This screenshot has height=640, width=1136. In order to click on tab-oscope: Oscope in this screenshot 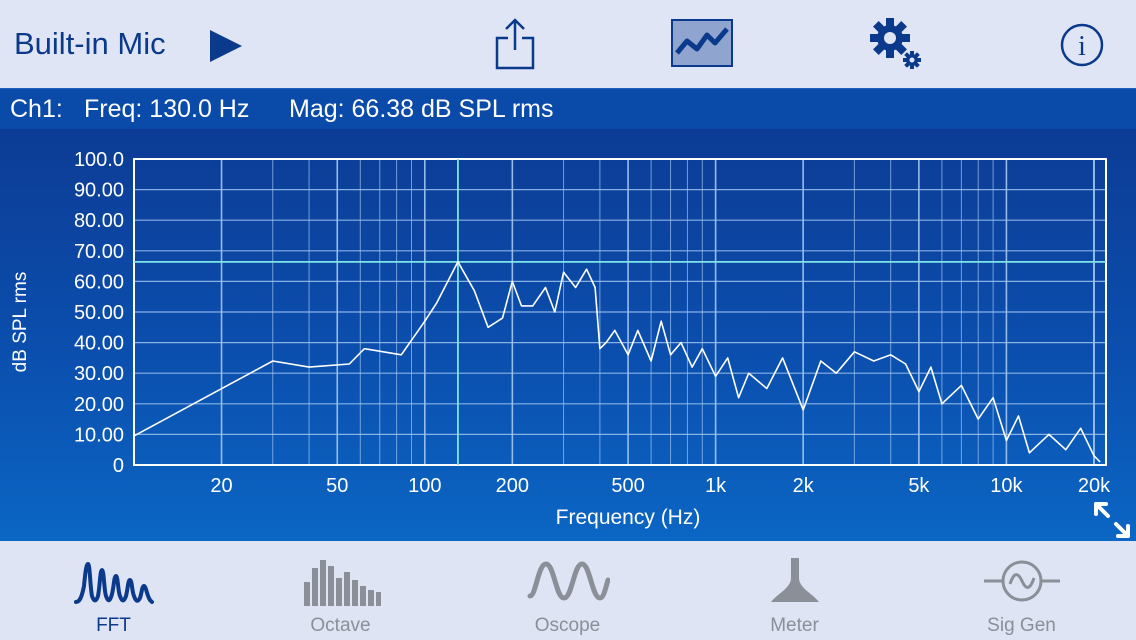, I will do `click(567, 591)`.